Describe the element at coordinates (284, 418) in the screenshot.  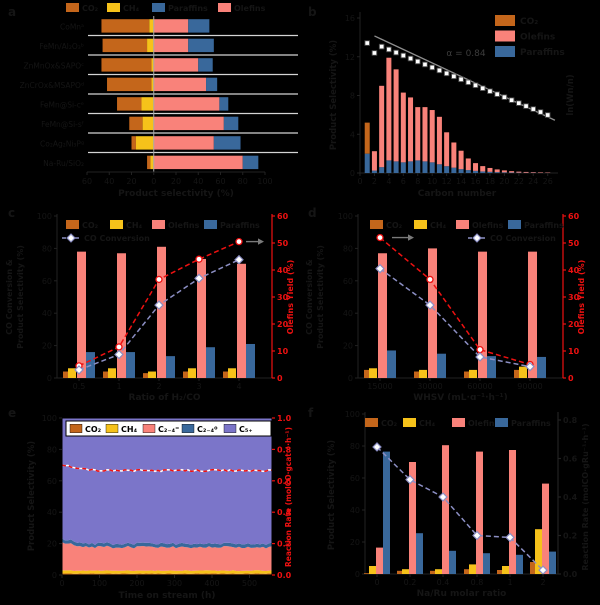
I see `svg-text: 1.0` at that location.